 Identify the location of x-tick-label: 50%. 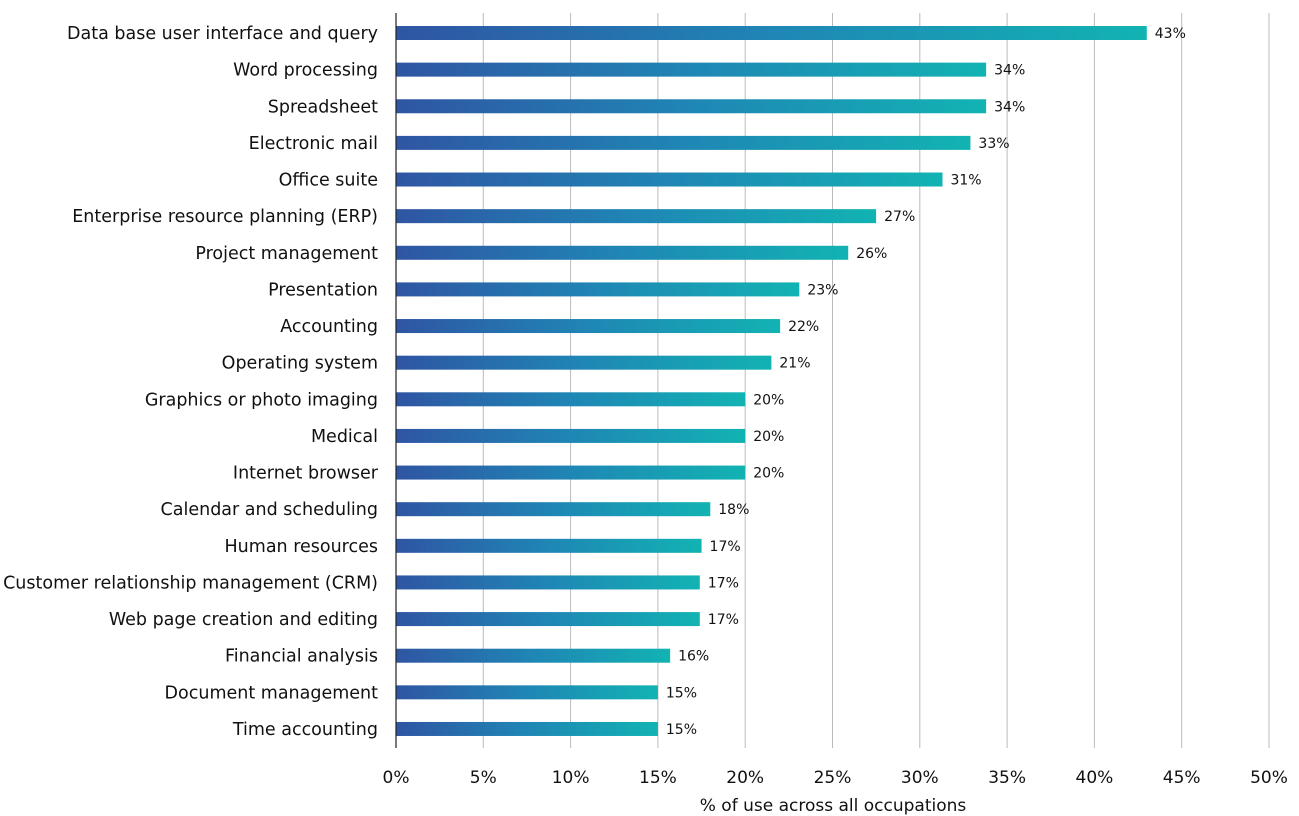
(1269, 778).